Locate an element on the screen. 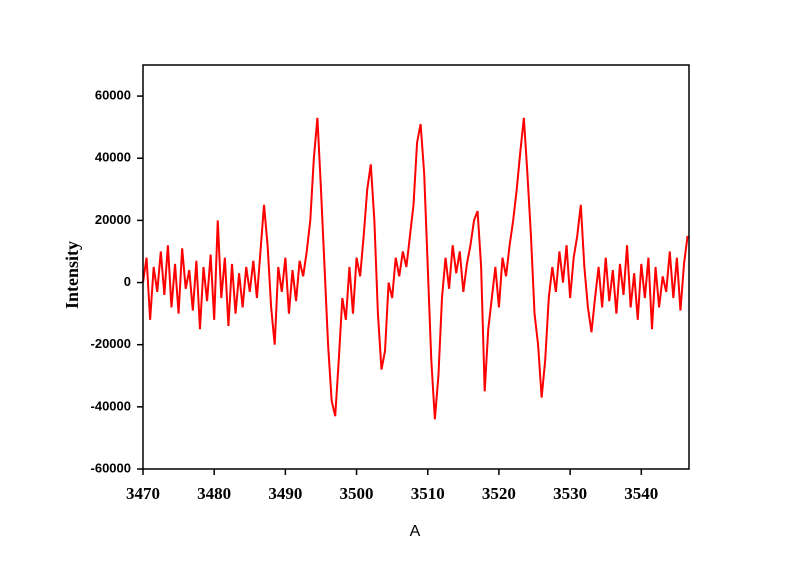 The image size is (800, 564). x-tick-label: 3520 is located at coordinates (499, 493).